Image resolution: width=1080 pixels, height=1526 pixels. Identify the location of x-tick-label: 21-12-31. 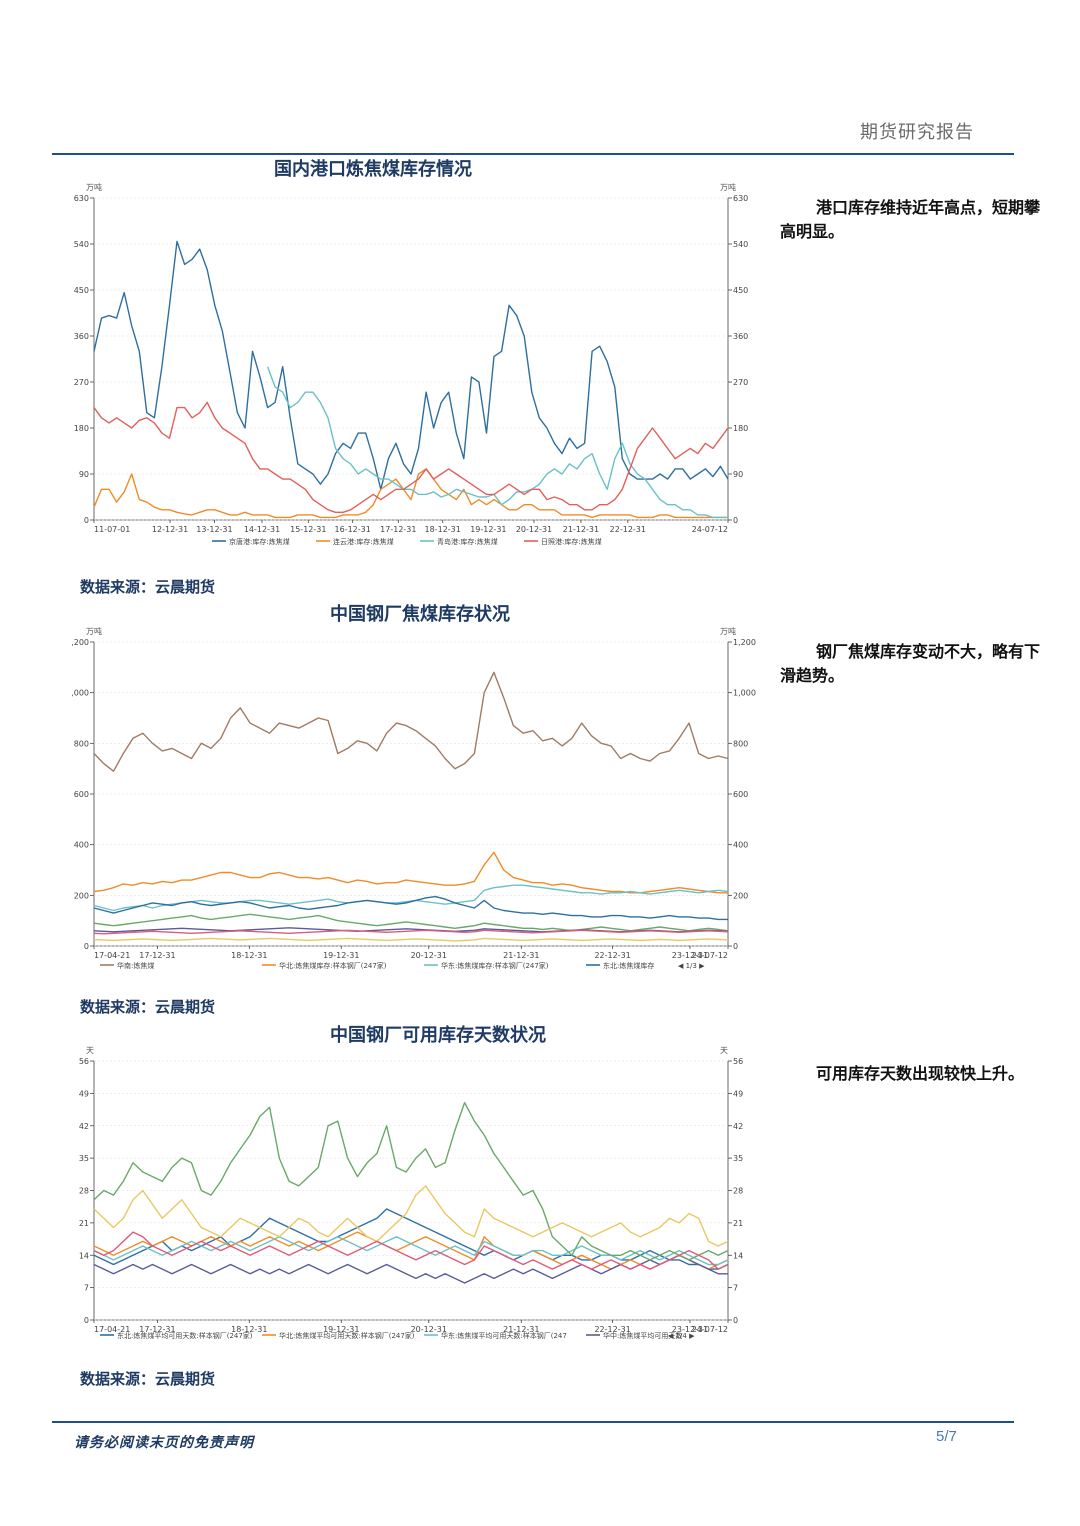
(581, 529).